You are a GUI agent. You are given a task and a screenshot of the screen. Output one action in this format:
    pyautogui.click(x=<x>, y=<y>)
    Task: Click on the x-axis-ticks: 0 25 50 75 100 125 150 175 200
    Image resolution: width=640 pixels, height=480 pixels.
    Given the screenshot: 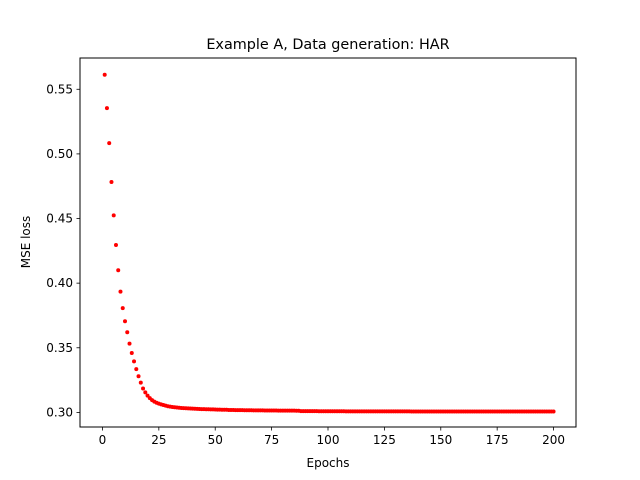 What is the action you would take?
    pyautogui.click(x=332, y=437)
    